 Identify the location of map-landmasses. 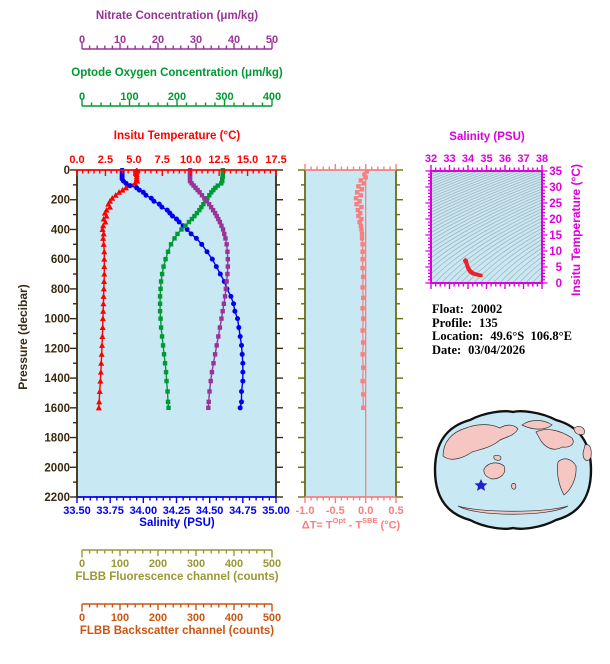
(517, 467).